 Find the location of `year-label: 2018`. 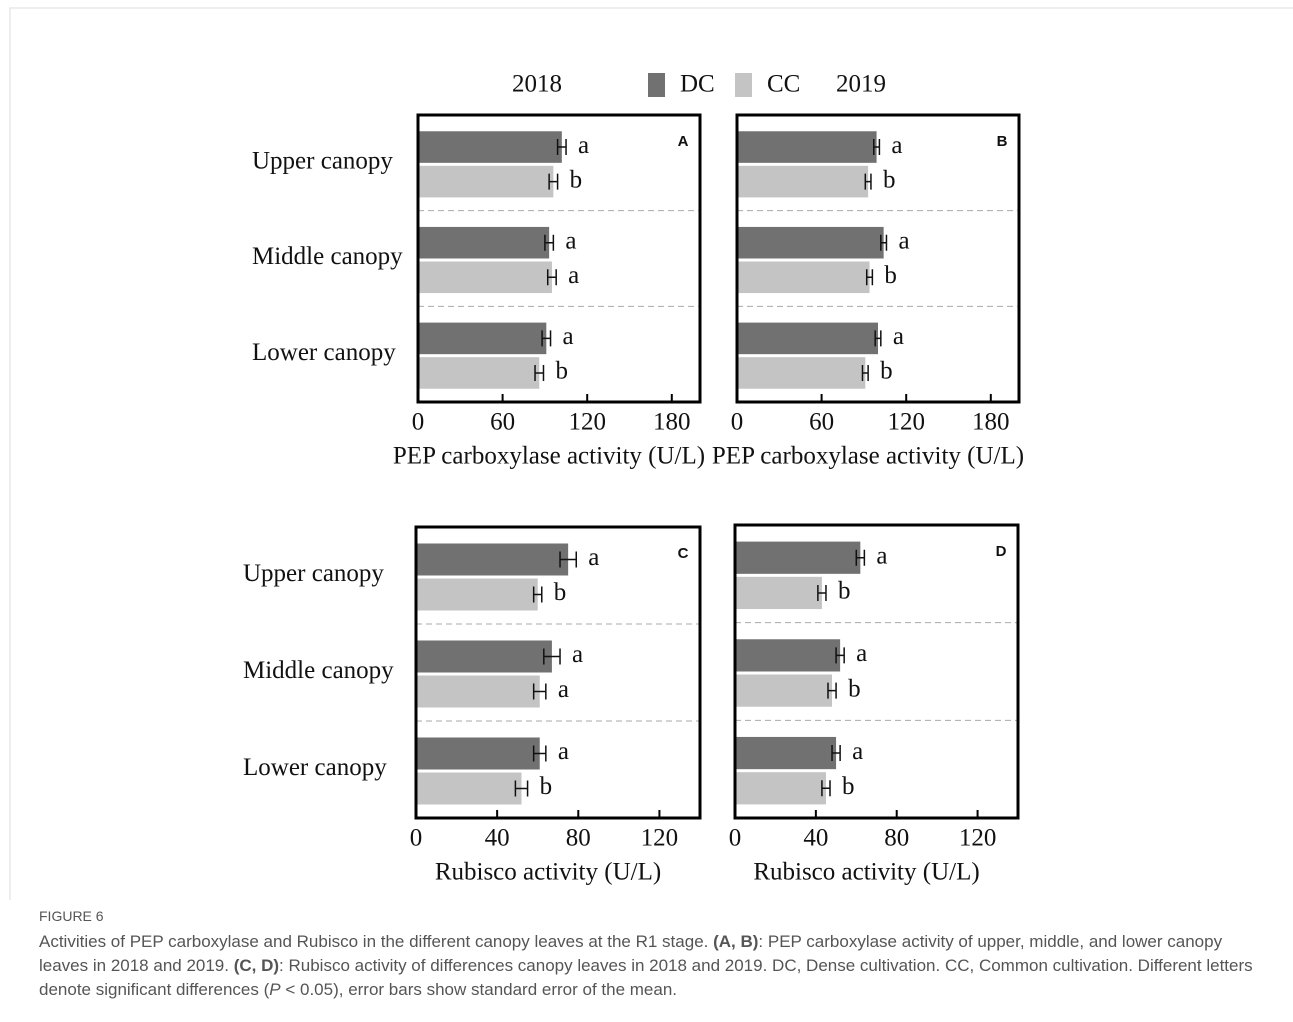

year-label: 2018 is located at coordinates (537, 84).